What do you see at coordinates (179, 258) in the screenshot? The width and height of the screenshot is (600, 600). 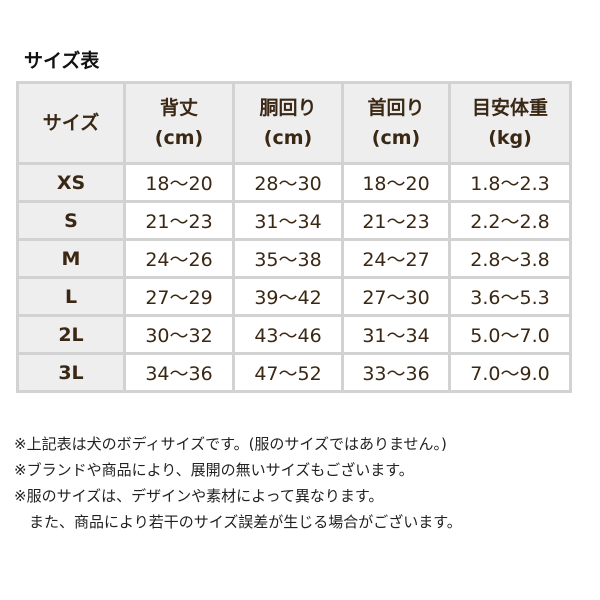 I see `value-cell: 24〜26` at bounding box center [179, 258].